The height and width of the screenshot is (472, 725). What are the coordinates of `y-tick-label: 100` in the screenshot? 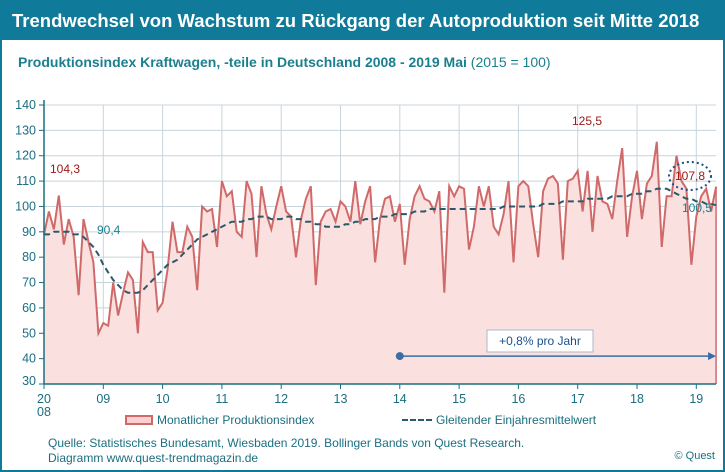 It's located at (25, 206).